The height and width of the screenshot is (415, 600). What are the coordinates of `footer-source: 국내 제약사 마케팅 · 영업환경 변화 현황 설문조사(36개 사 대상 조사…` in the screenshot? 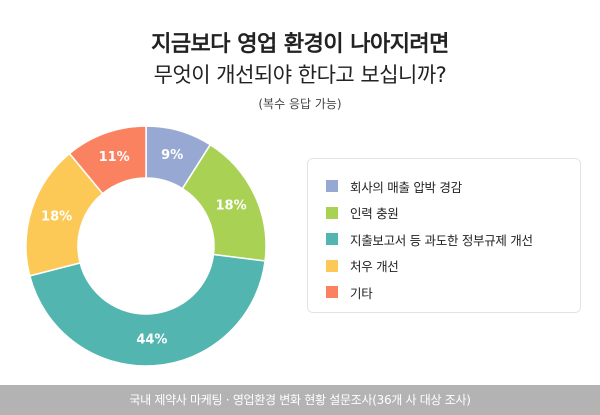 It's located at (300, 400).